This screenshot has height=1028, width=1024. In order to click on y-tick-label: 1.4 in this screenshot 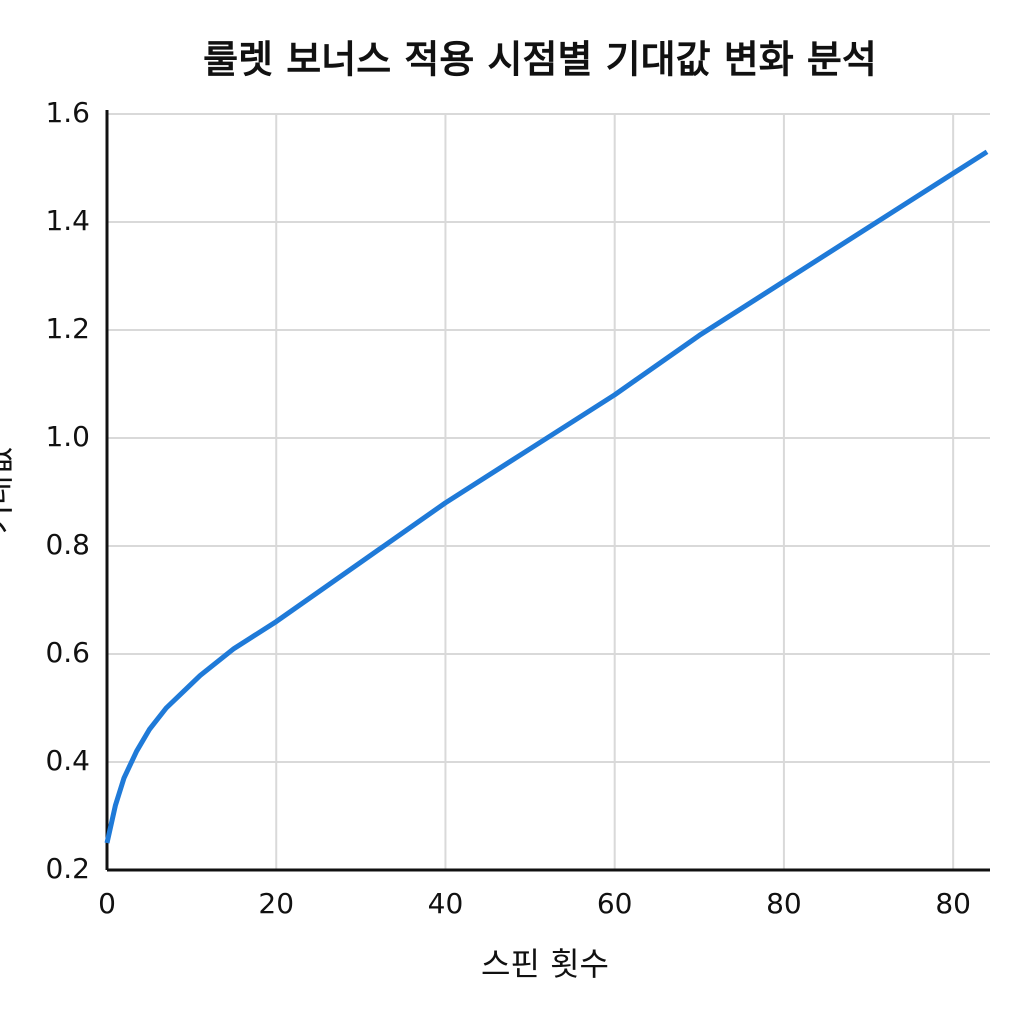, I will do `click(67, 220)`.